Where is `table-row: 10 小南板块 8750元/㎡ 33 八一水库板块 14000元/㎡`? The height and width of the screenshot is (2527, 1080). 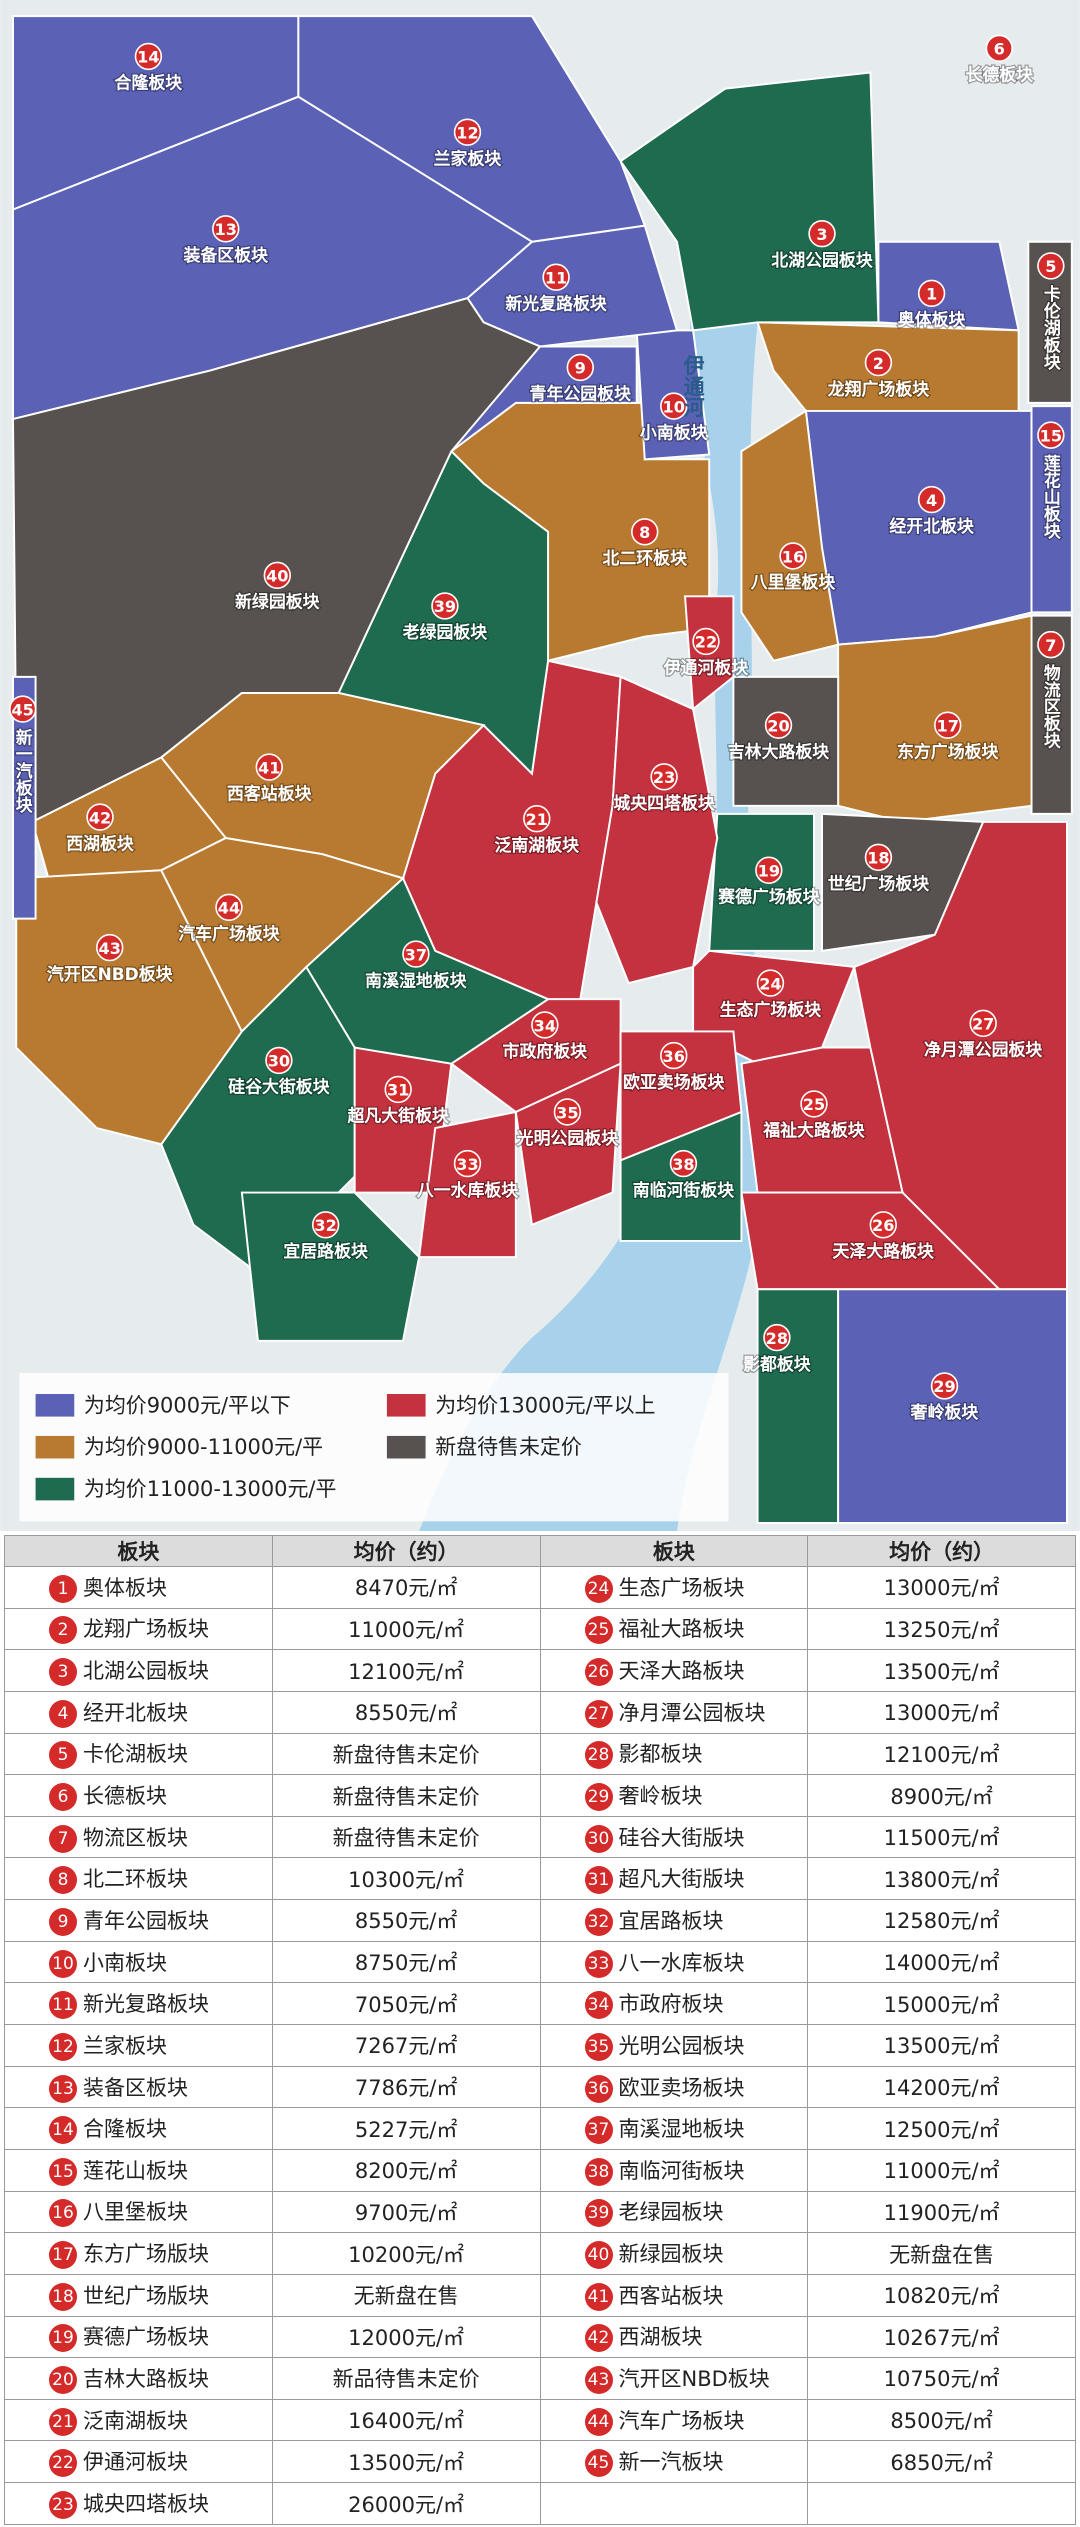 table-row: 10 小南板块 8750元/㎡ 33 八一水库板块 14000元/㎡ is located at coordinates (540, 1962).